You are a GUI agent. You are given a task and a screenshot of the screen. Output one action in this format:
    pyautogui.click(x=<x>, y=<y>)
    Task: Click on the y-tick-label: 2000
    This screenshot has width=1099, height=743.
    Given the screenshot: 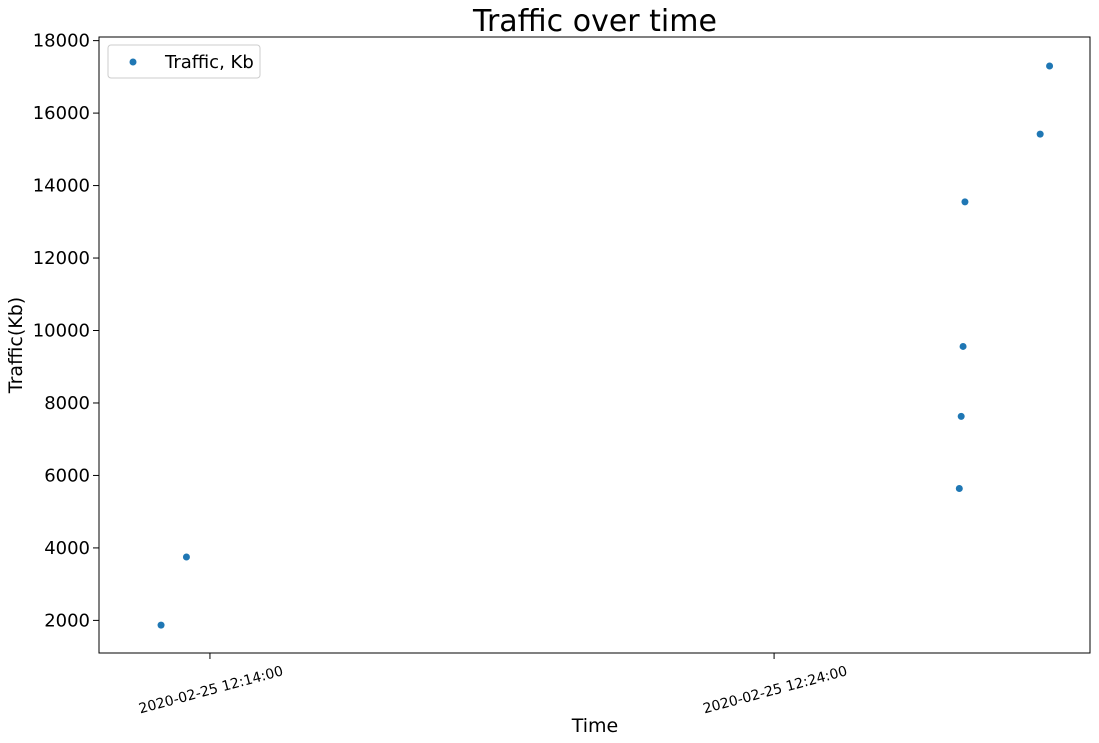 What is the action you would take?
    pyautogui.click(x=67, y=620)
    